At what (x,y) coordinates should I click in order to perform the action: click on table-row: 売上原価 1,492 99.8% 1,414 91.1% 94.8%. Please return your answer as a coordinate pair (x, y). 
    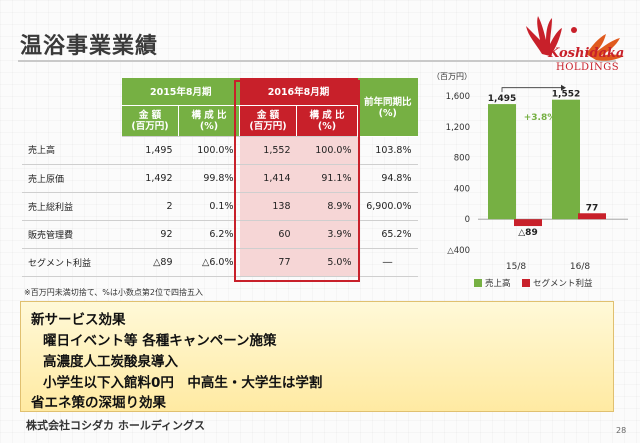
    Looking at the image, I should click on (220, 178).